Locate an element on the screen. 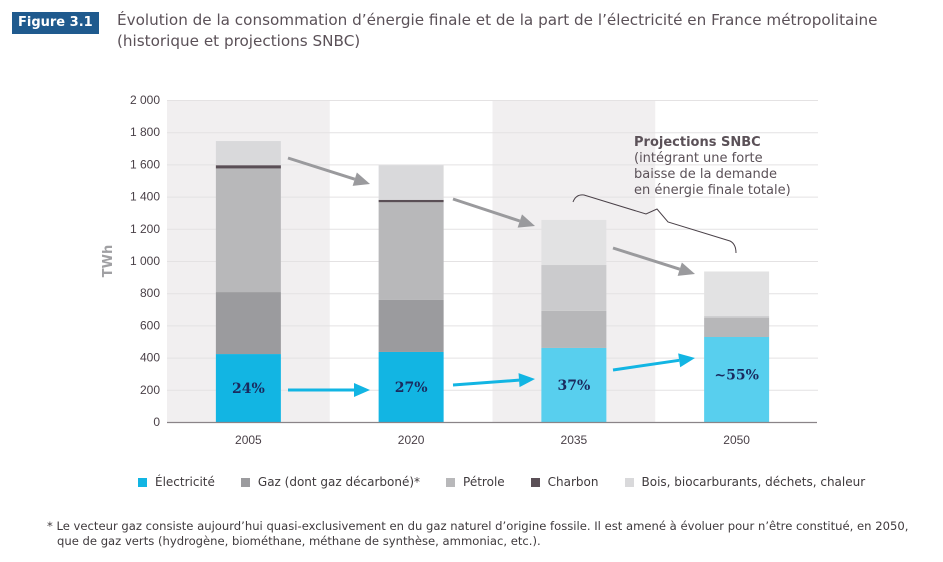 This screenshot has height=562, width=943. arrow-elec-2020-2035 is located at coordinates (493, 380).